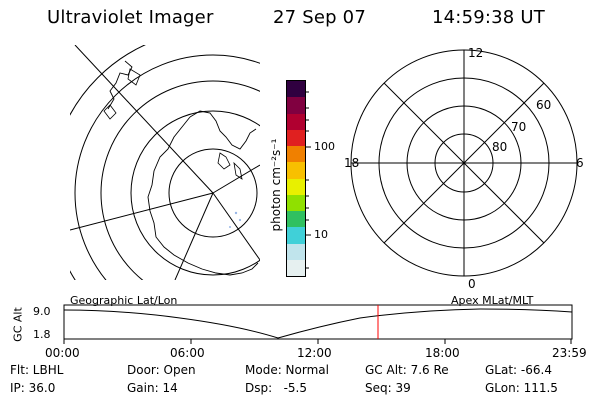  I want to click on emission-dots, so click(235, 219).